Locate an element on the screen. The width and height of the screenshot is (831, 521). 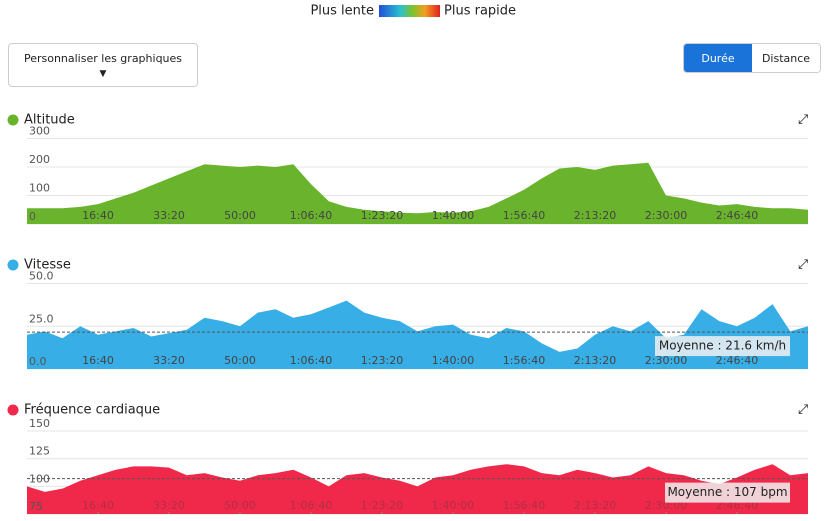
average-label: Moyenne : 21.6 km/h is located at coordinates (722, 346).